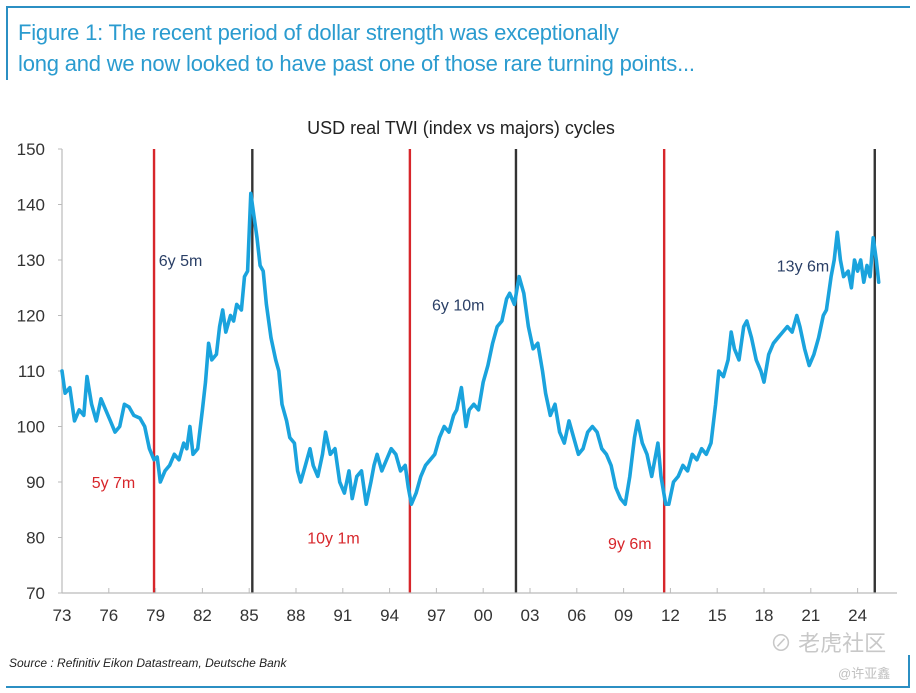  I want to click on x-tick-label: 21, so click(810, 615).